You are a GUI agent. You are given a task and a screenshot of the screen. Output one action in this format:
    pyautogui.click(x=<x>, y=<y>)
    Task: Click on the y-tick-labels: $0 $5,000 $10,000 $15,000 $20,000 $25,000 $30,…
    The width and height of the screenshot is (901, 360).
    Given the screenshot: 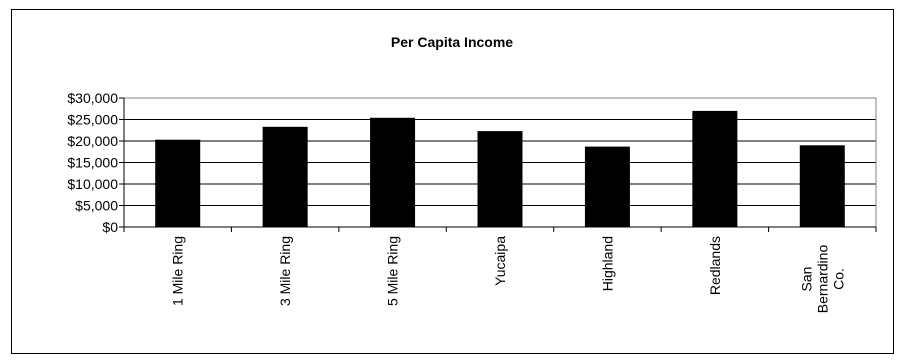 What is the action you would take?
    pyautogui.click(x=92, y=162)
    